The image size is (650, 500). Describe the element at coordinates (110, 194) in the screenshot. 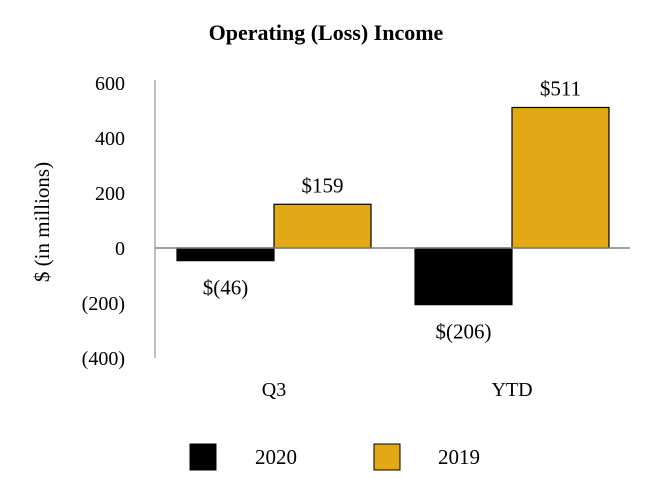

I see `y-tick-label: 200` at that location.